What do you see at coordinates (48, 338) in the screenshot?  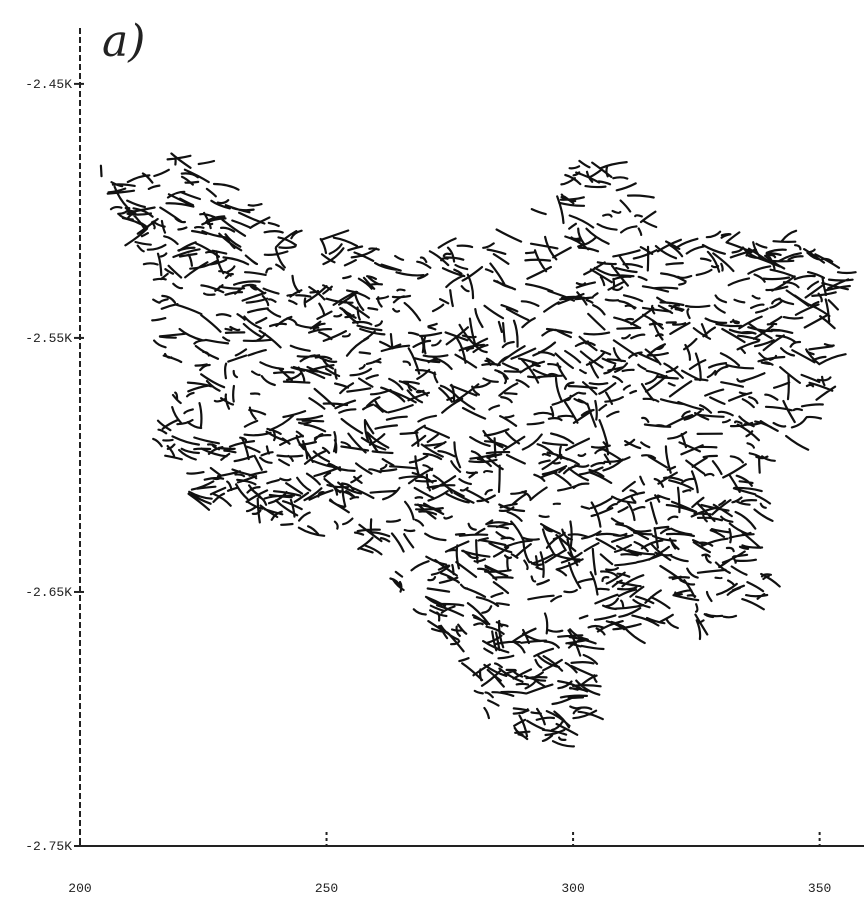 I see `y-tick-label: -2.55K` at bounding box center [48, 338].